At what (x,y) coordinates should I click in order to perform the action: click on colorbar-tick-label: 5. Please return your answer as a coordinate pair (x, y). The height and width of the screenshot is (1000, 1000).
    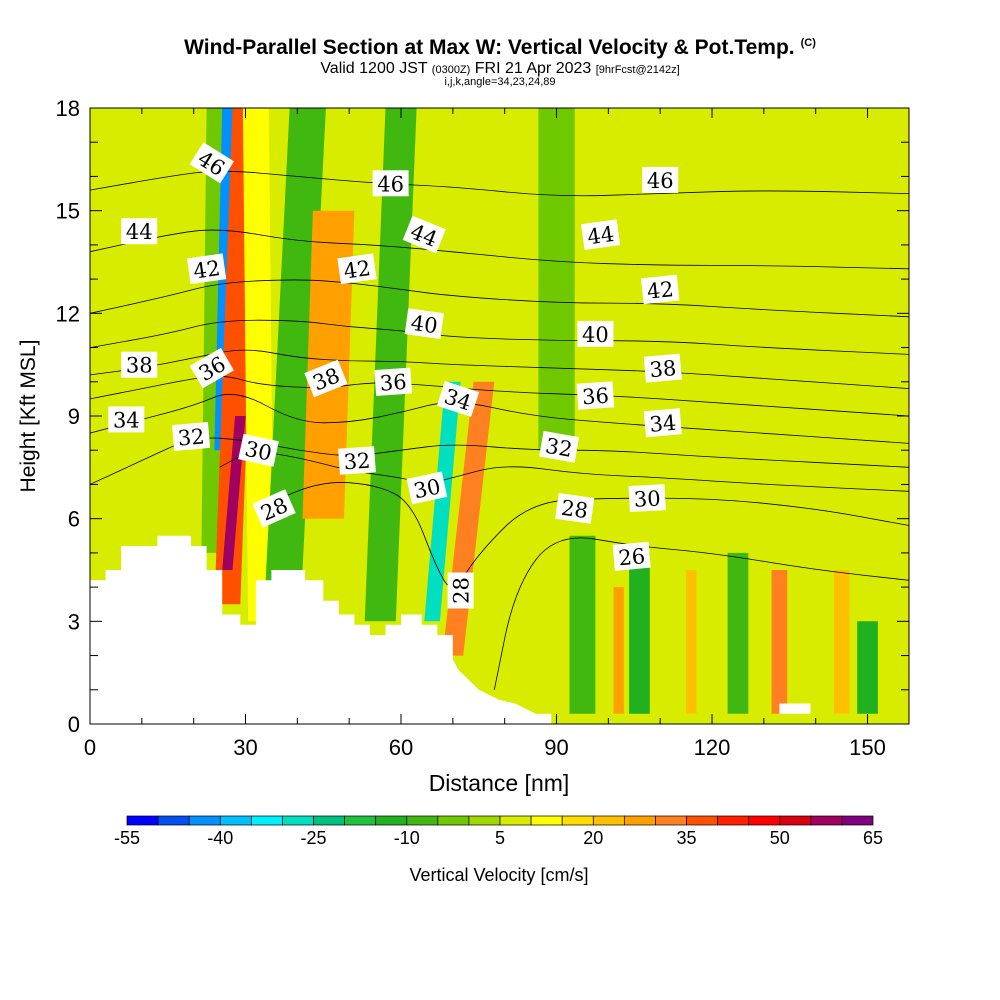
    Looking at the image, I should click on (500, 838).